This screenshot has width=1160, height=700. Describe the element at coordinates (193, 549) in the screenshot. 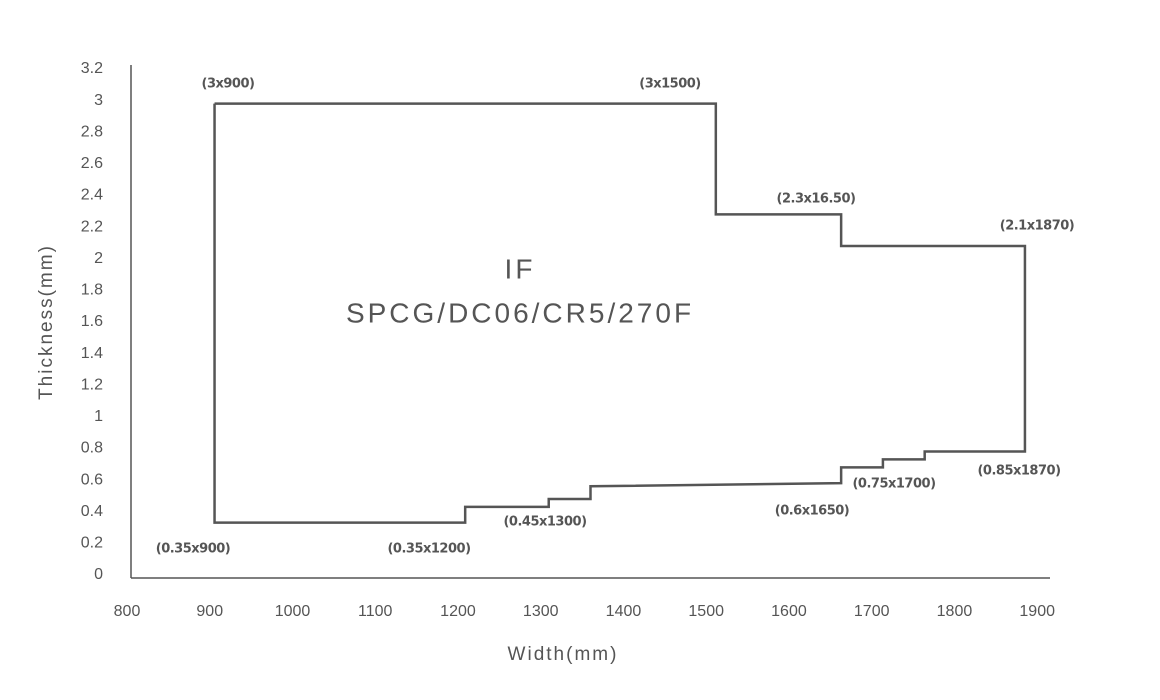

I see `point-annotation: (0.35x900)` at that location.